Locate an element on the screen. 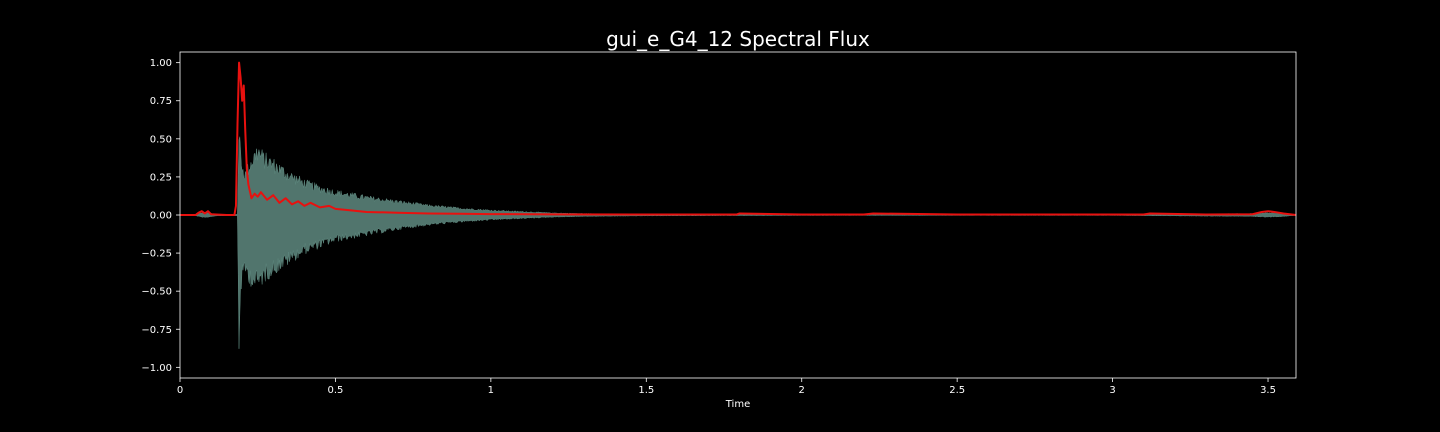 The height and width of the screenshot is (432, 1440). y-tick-label: 0.75 is located at coordinates (161, 101).